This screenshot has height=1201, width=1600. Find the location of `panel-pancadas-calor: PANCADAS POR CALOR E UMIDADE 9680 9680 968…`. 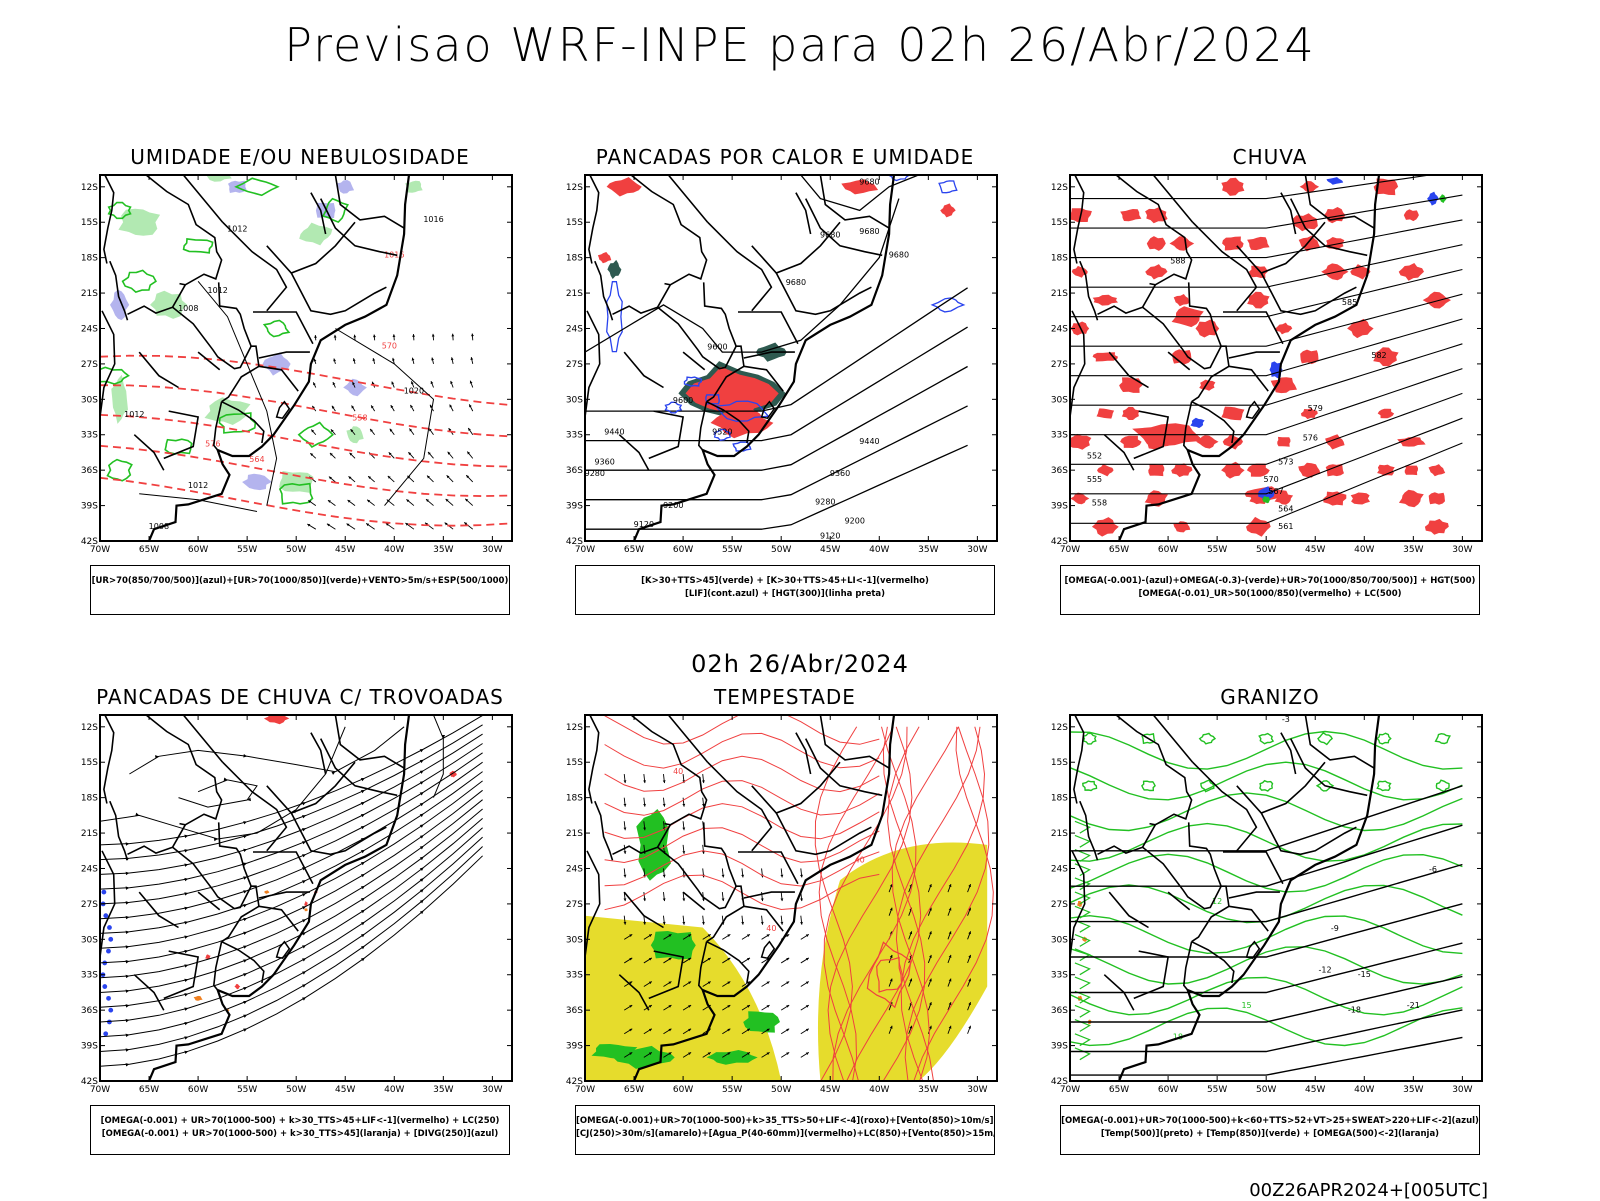

panel-pancadas-calor: PANCADAS POR CALOR E UMIDADE 9680 9680 968… is located at coordinates (785, 380).